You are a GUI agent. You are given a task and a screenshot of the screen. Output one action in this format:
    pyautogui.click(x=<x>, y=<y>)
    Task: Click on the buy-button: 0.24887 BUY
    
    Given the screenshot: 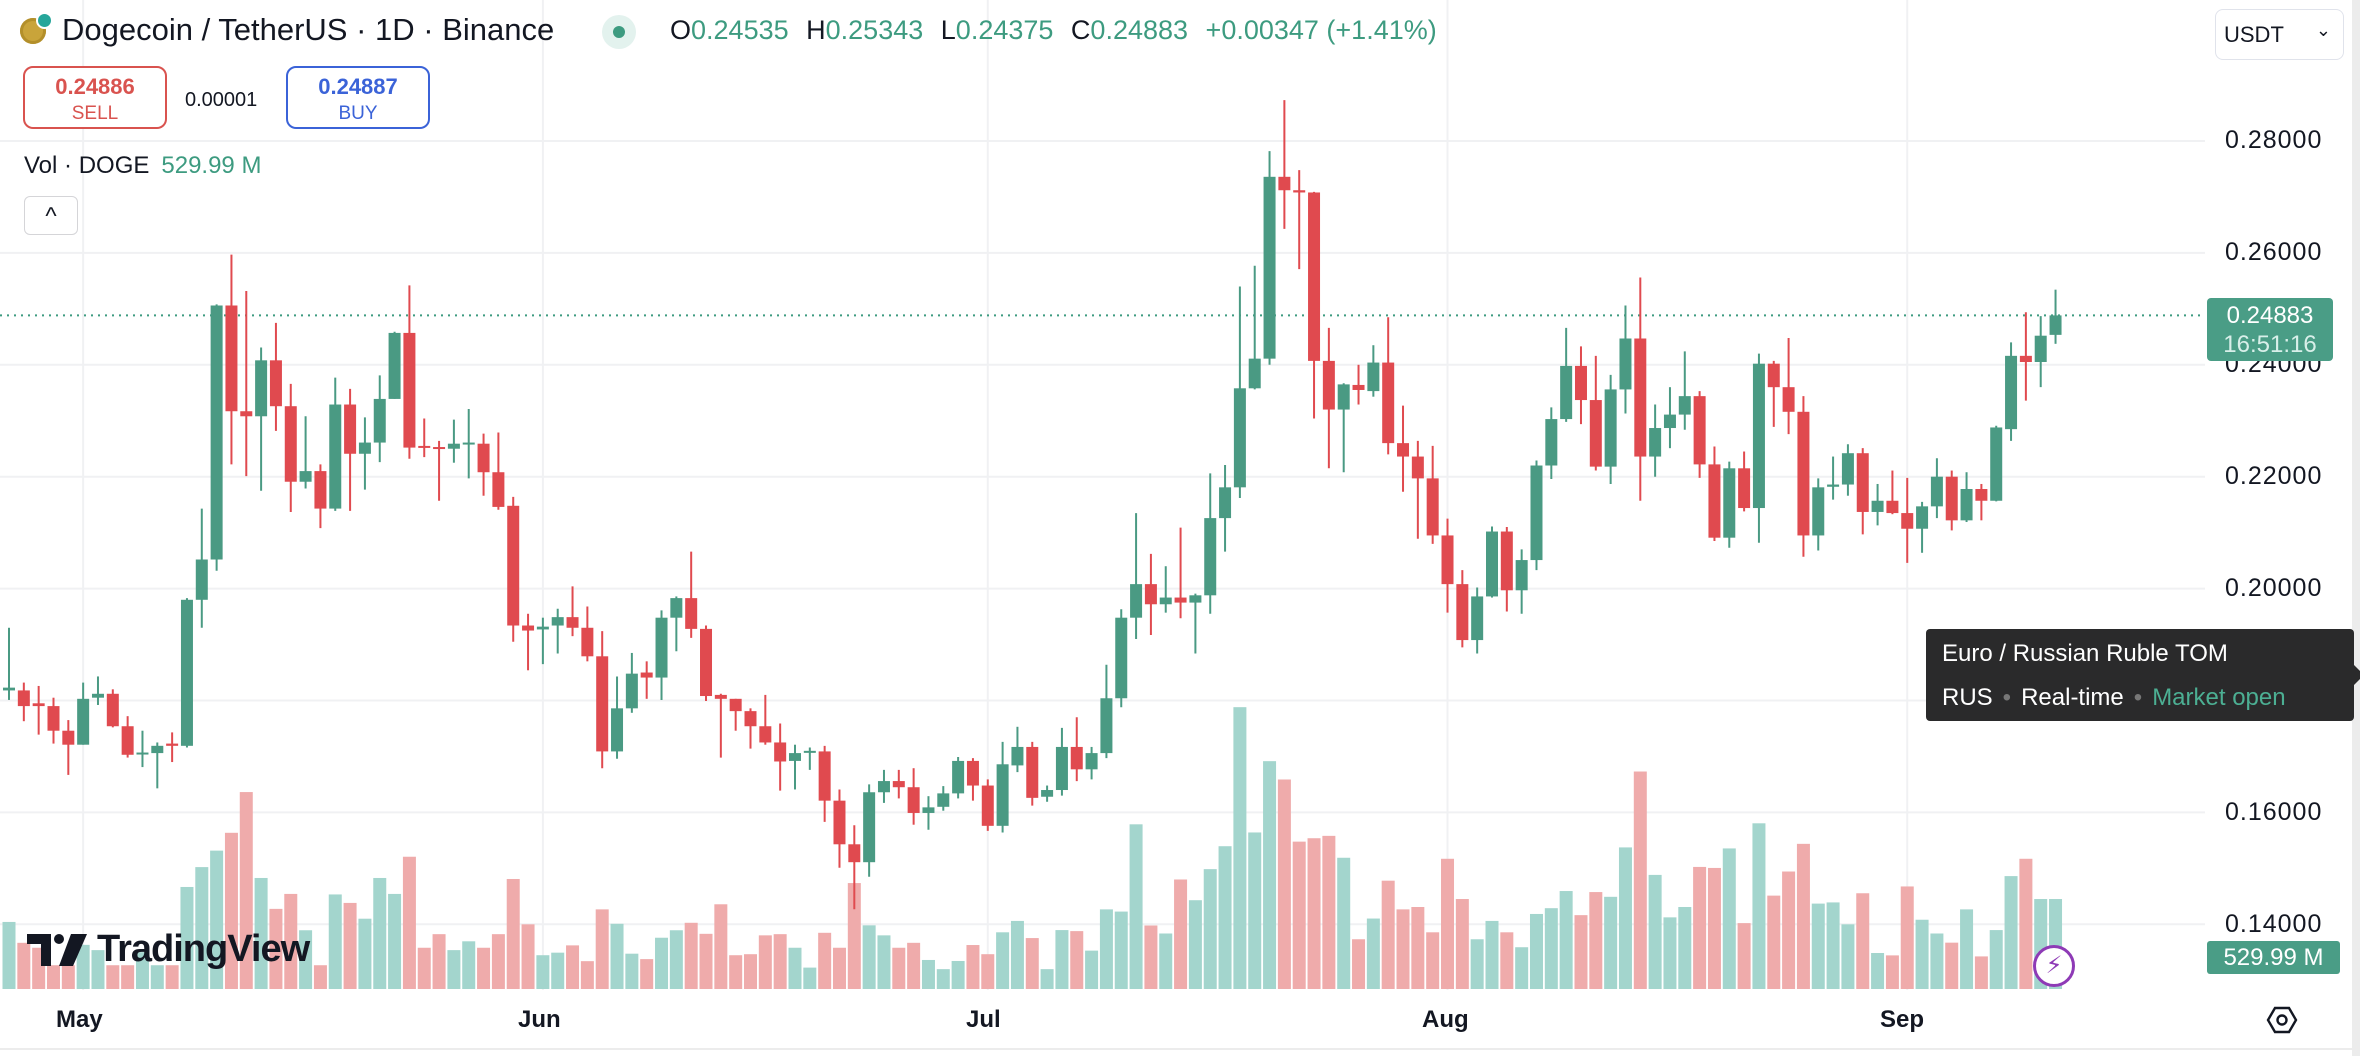 What is the action you would take?
    pyautogui.click(x=358, y=97)
    